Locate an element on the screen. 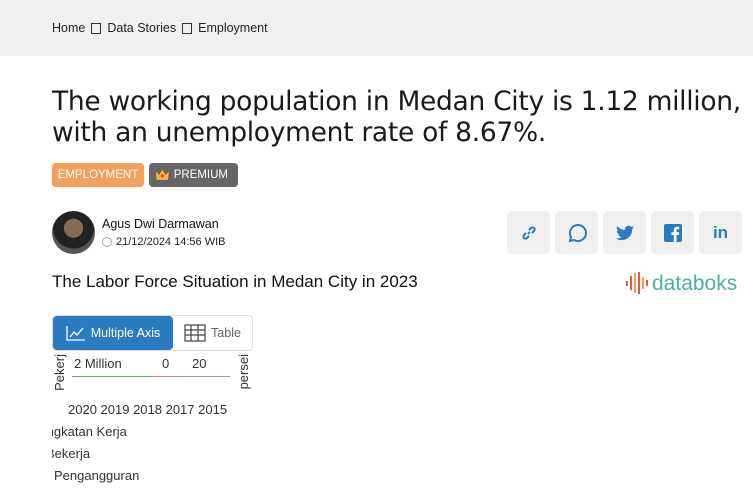 This screenshot has width=753, height=498. y-axis-title-left: Pekerj is located at coordinates (59, 372).